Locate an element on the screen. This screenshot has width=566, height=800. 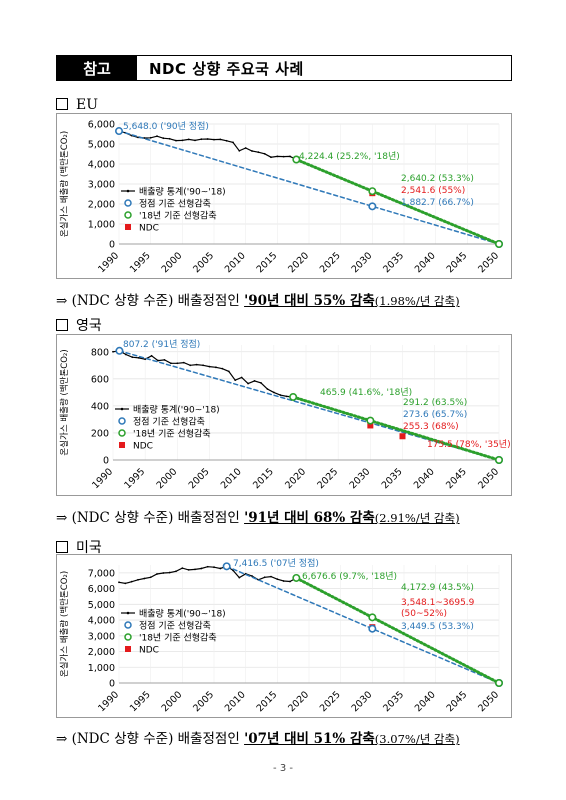
ndc-marker is located at coordinates (370, 425).